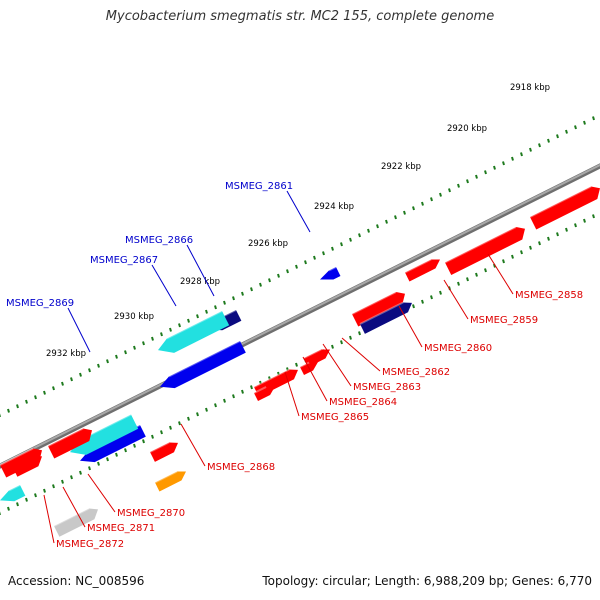 Image resolution: width=600 pixels, height=600 pixels. What do you see at coordinates (40, 303) in the screenshot?
I see `gene-label: MSMEG_2869` at bounding box center [40, 303].